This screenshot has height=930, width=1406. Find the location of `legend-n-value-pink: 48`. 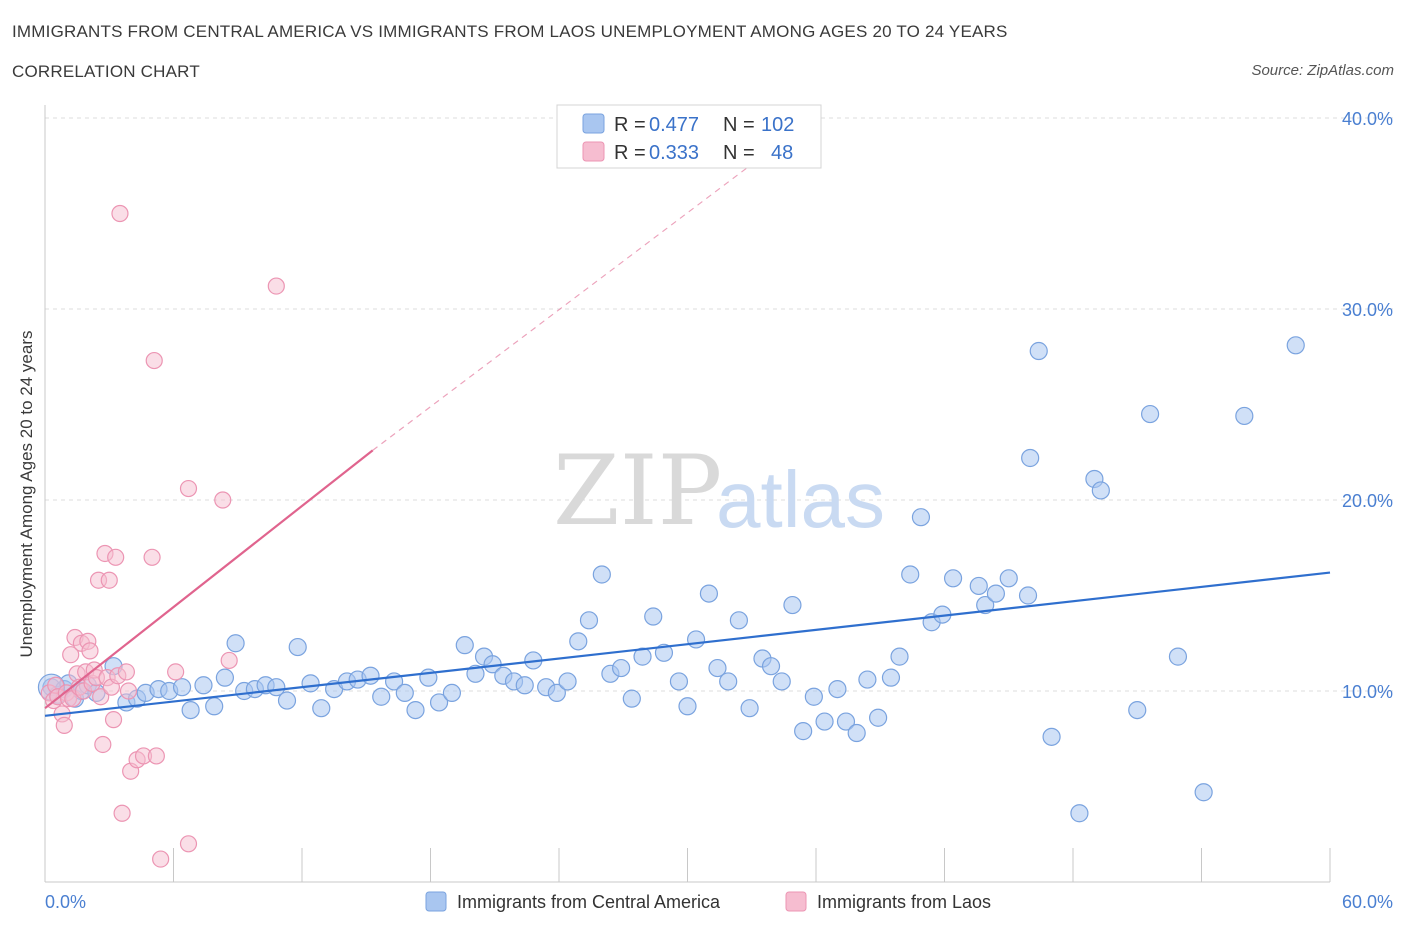

legend-n-value-pink: 48 is located at coordinates (782, 153).